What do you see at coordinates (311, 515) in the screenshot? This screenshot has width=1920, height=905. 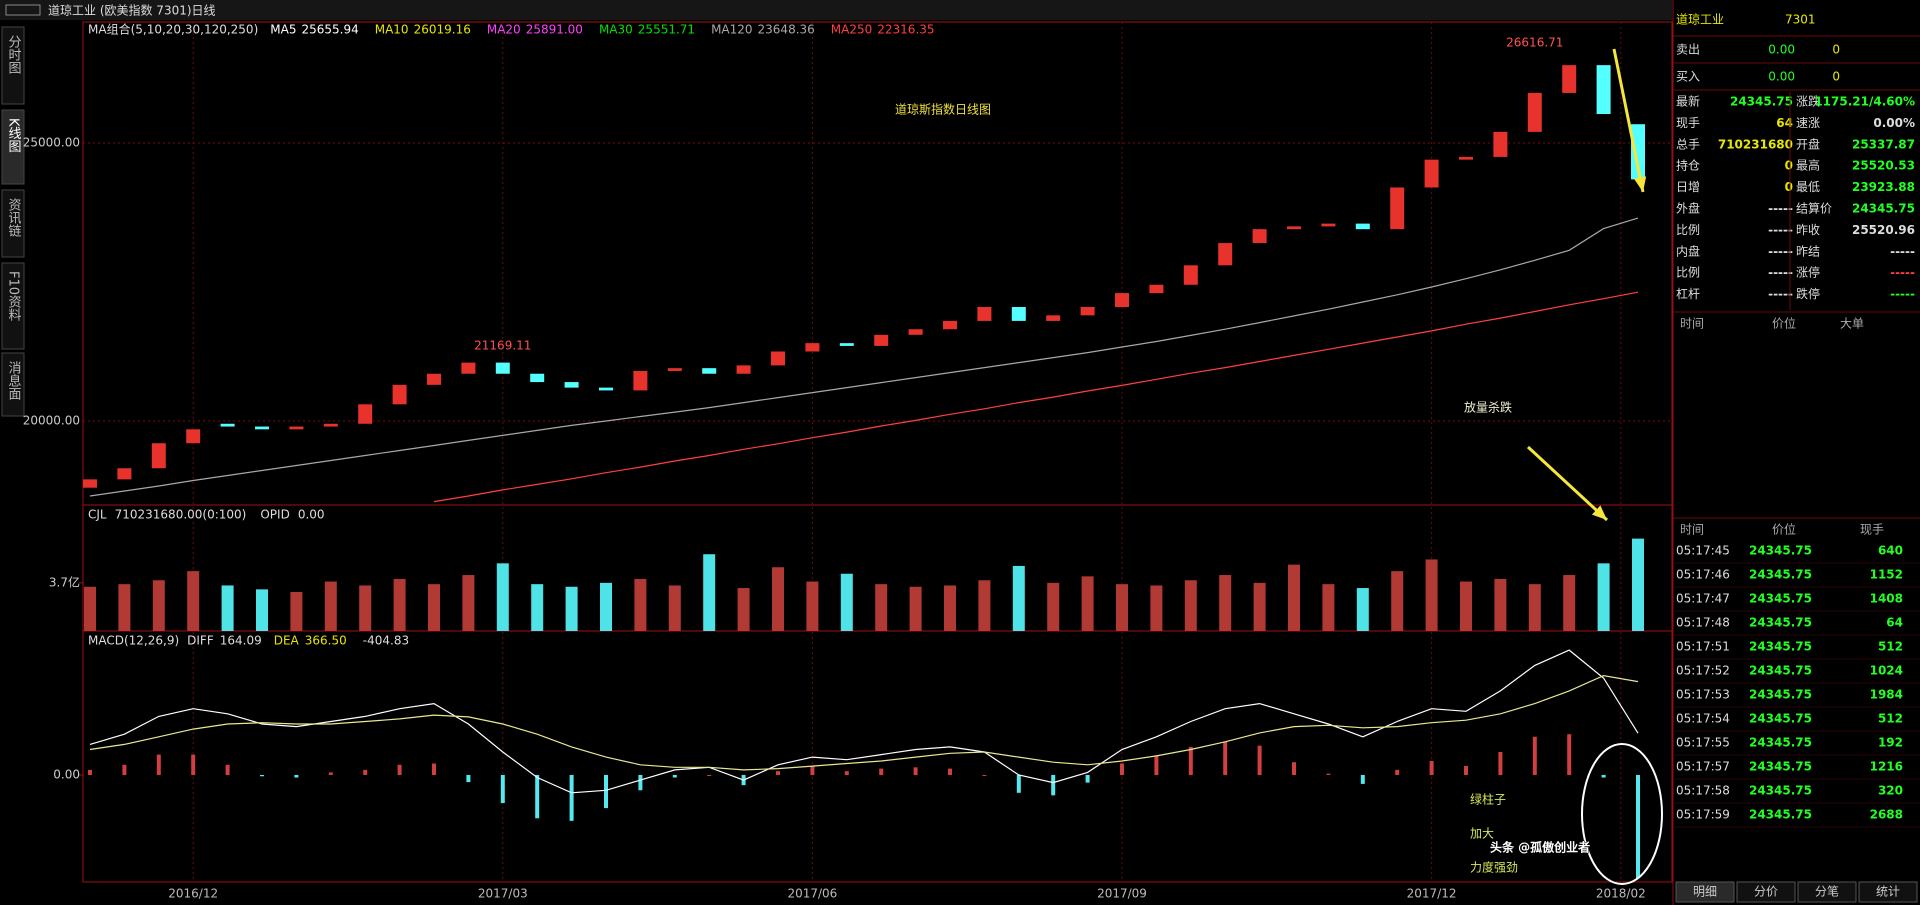 I see `header-text: 0.00` at bounding box center [311, 515].